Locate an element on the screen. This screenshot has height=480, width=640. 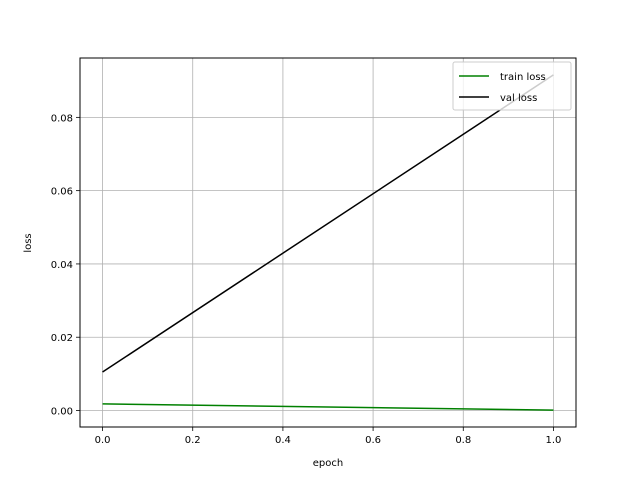
y-tick-label: 0.00 is located at coordinates (62, 412).